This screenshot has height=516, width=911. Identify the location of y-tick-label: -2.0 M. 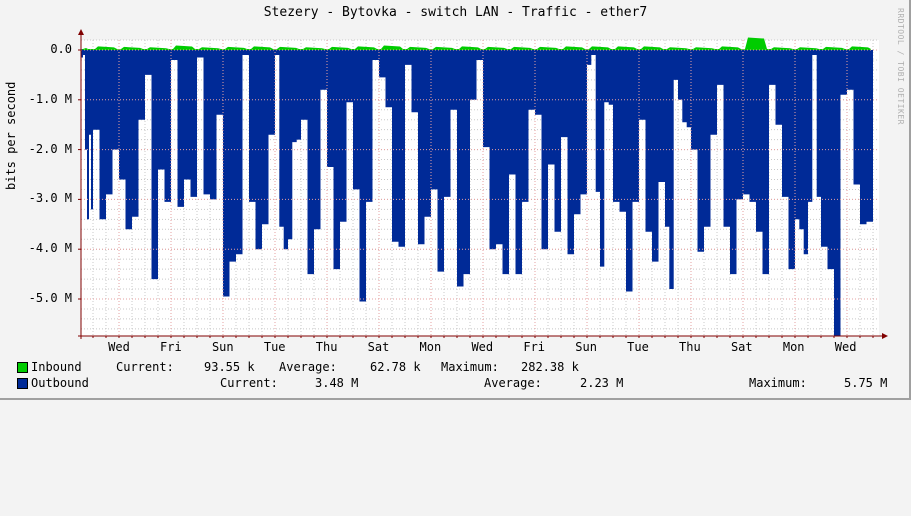
(50, 148).